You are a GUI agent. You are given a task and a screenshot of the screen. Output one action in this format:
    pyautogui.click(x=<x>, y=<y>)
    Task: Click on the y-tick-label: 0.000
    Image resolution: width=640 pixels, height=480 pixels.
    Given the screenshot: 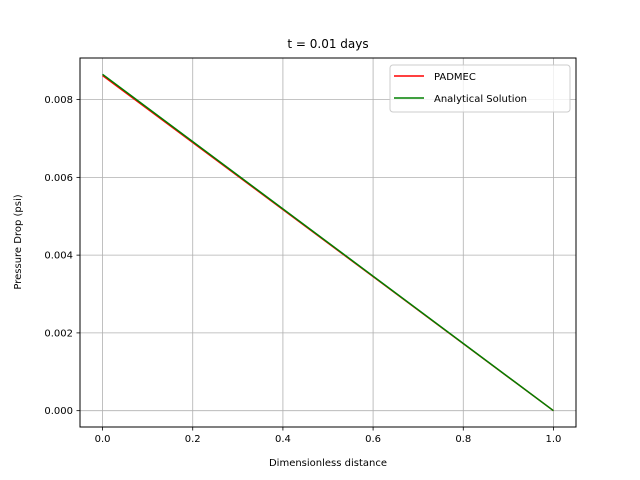 What is the action you would take?
    pyautogui.click(x=58, y=411)
    